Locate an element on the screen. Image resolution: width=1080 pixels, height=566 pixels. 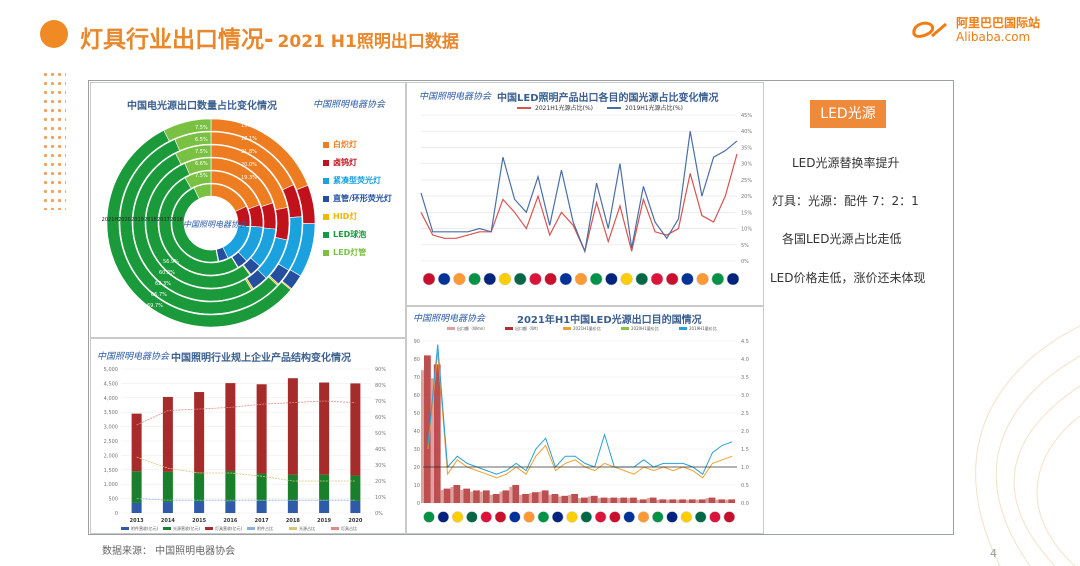
y-tick-label: 500 is located at coordinates (113, 500).